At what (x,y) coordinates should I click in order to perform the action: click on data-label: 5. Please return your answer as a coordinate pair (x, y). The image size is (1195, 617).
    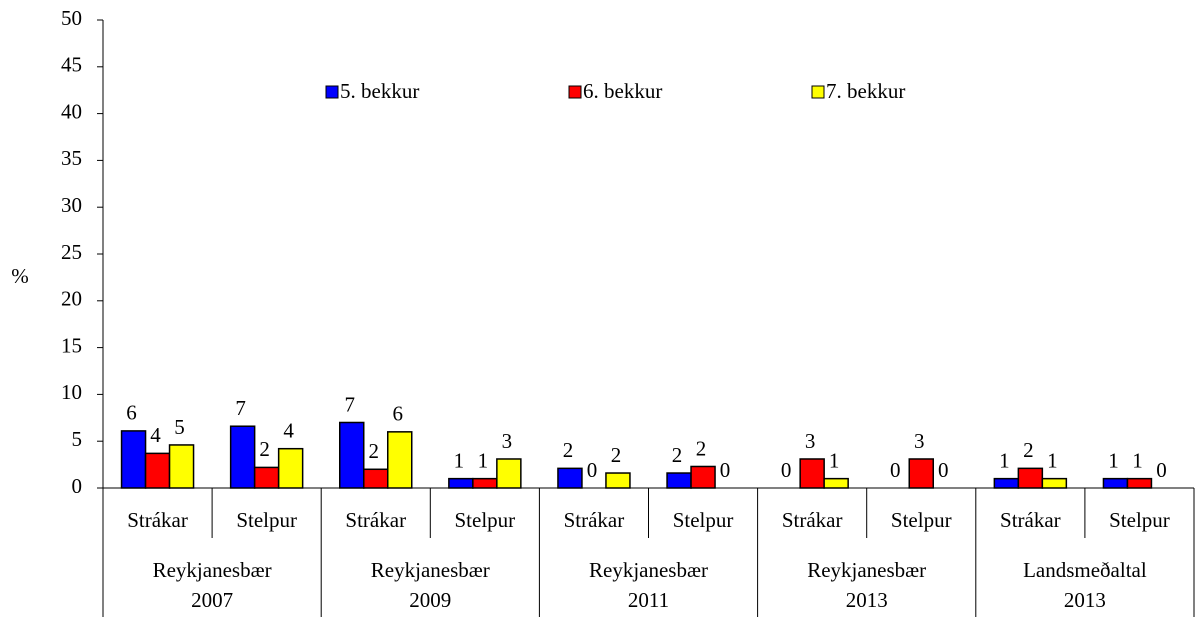
    Looking at the image, I should click on (179, 427).